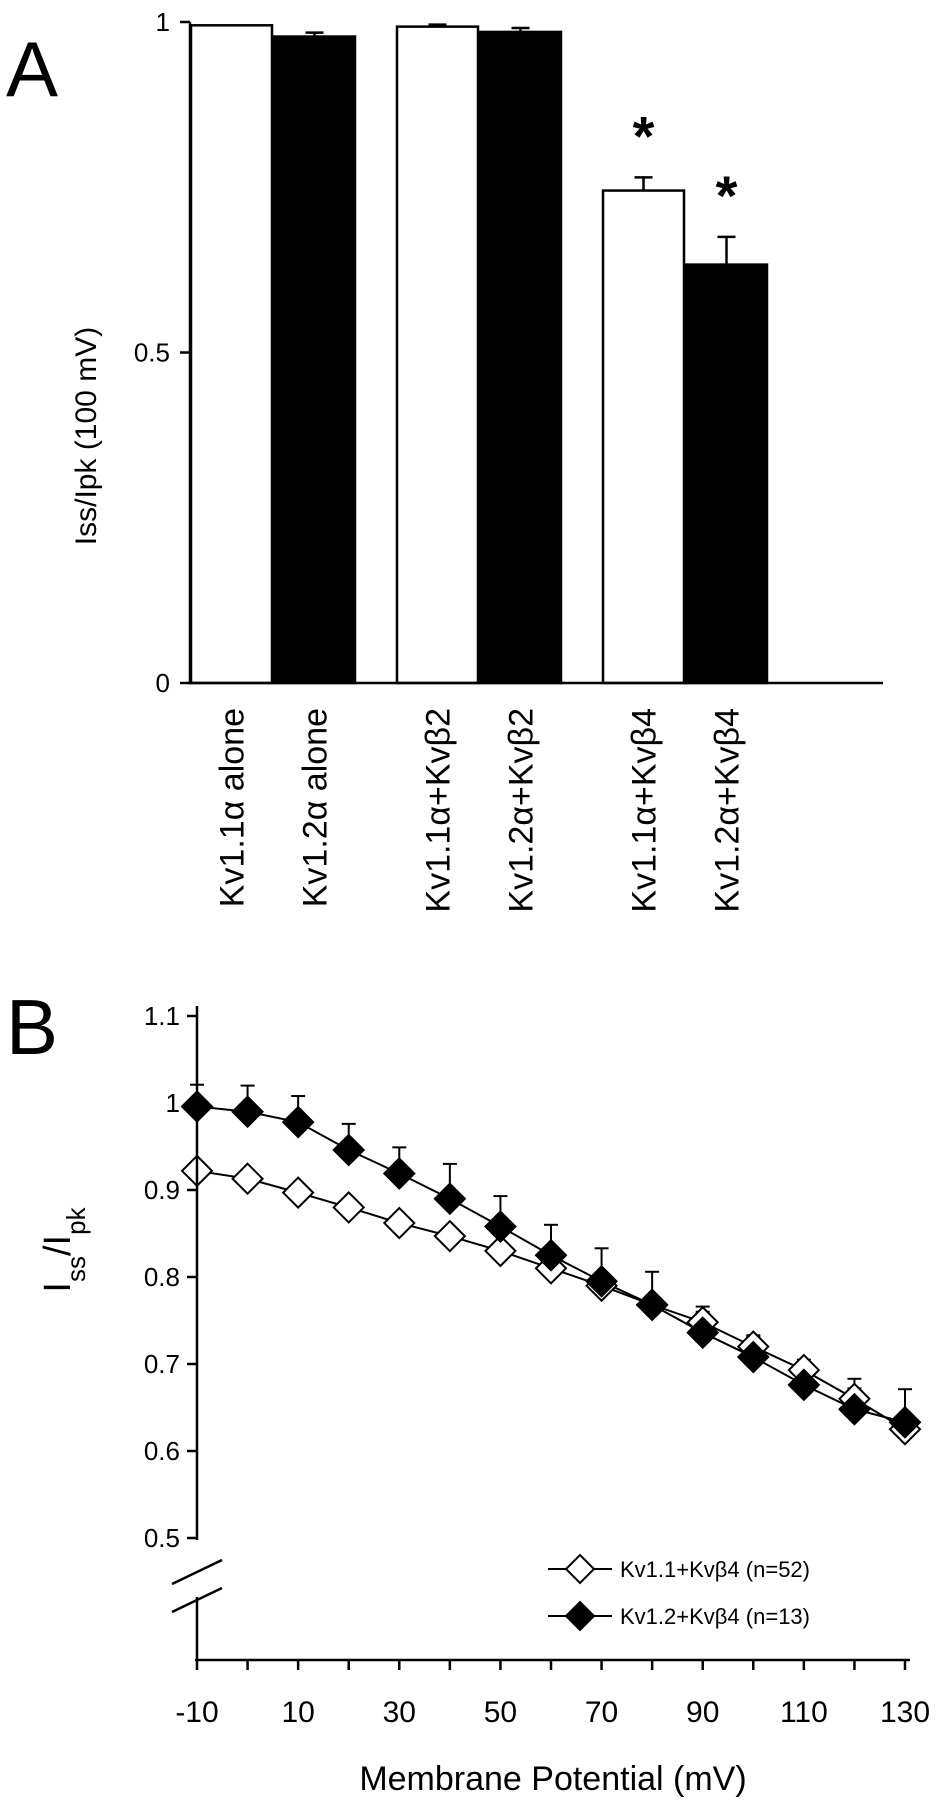  What do you see at coordinates (580, 1569) in the screenshot?
I see `panel-b-legend-open-diamond` at bounding box center [580, 1569].